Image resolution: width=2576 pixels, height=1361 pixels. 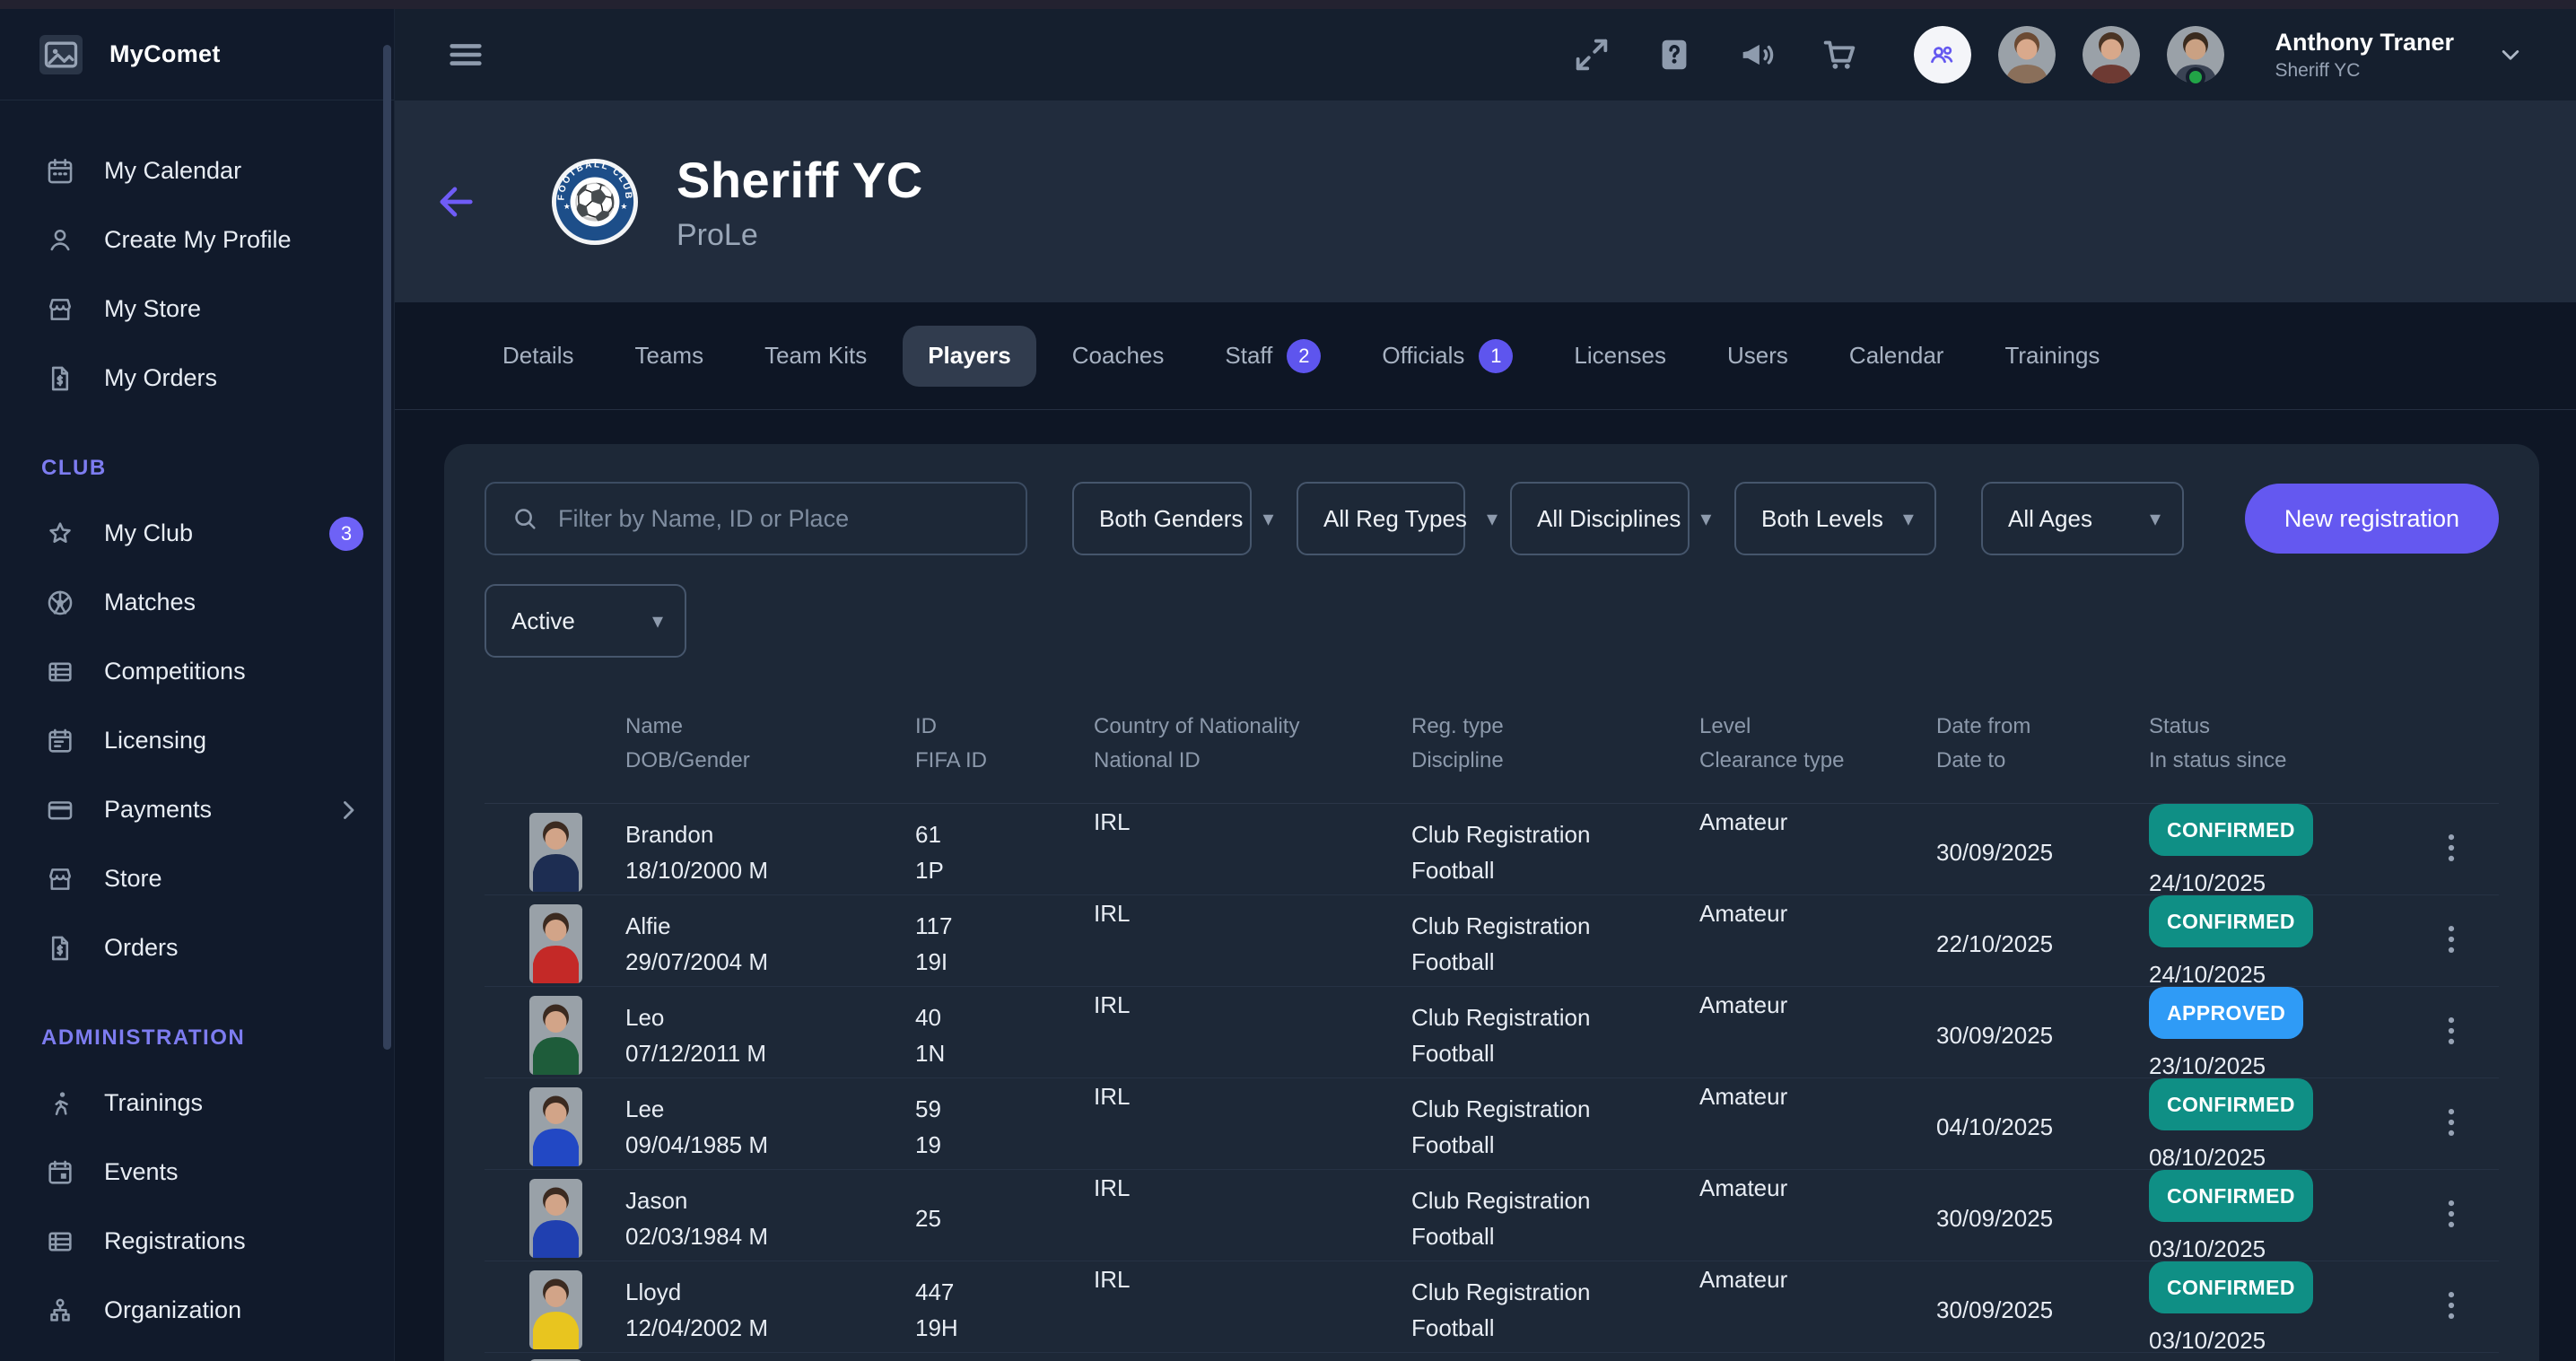 What do you see at coordinates (2510, 54) in the screenshot?
I see `chevron-down-icon` at bounding box center [2510, 54].